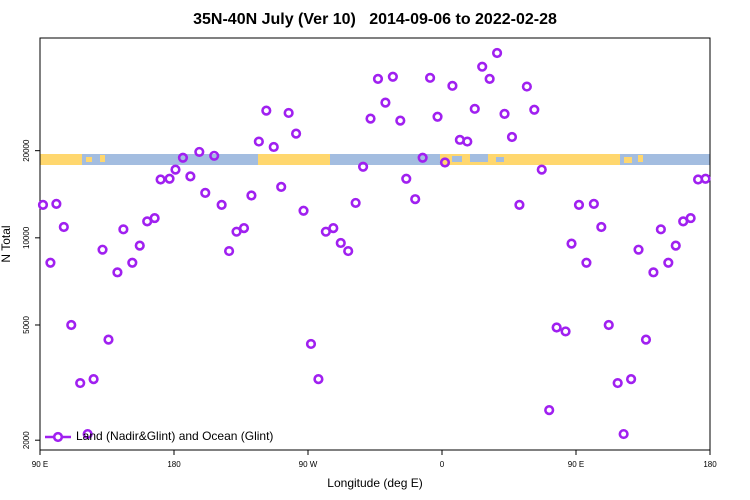 The height and width of the screenshot is (500, 750). What do you see at coordinates (375, 159) in the screenshot?
I see `surface-strip` at bounding box center [375, 159].